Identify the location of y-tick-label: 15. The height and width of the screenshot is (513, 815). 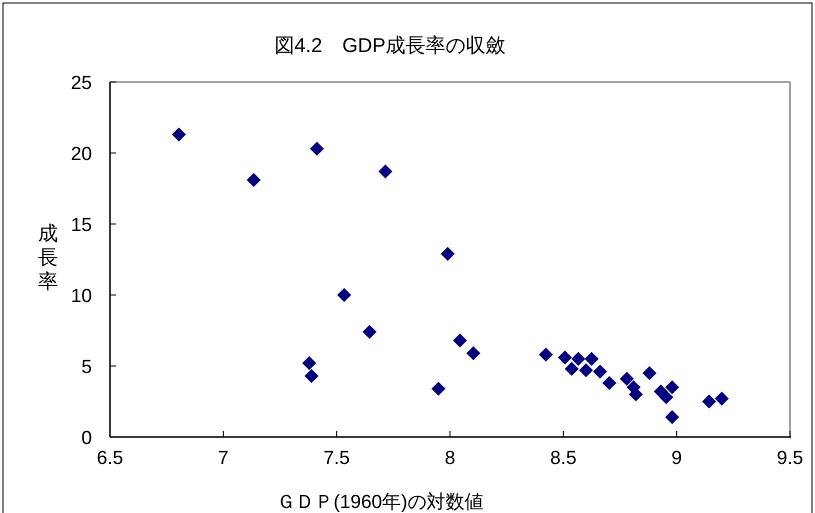
(81, 225).